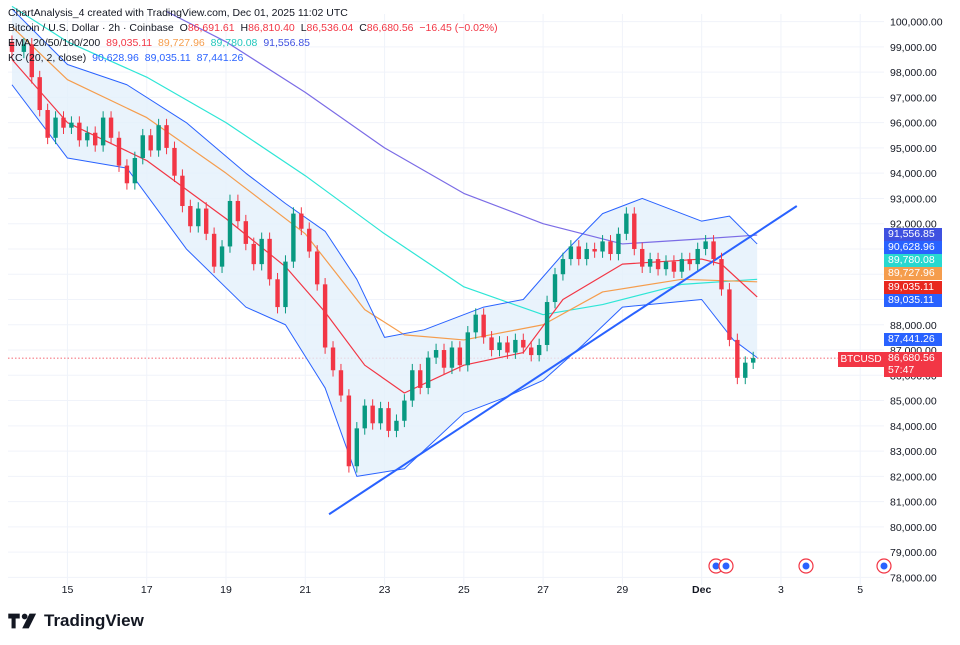  Describe the element at coordinates (913, 370) in the screenshot. I see `price-label: 57:47` at that location.